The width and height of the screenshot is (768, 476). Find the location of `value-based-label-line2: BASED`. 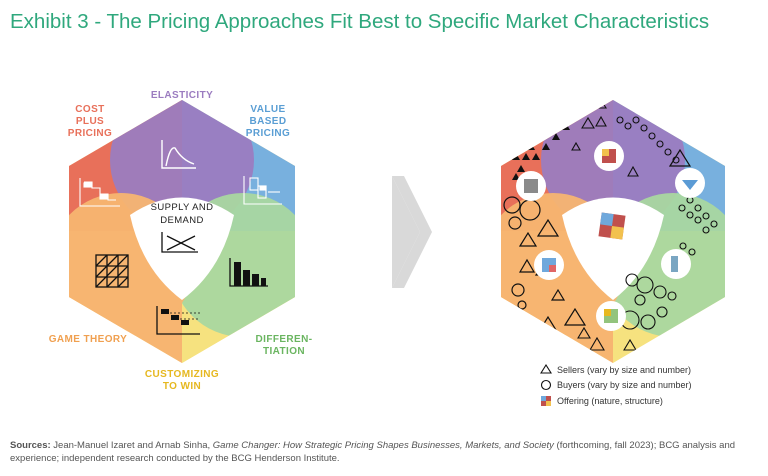

value-based-label-line2: BASED is located at coordinates (267, 121).